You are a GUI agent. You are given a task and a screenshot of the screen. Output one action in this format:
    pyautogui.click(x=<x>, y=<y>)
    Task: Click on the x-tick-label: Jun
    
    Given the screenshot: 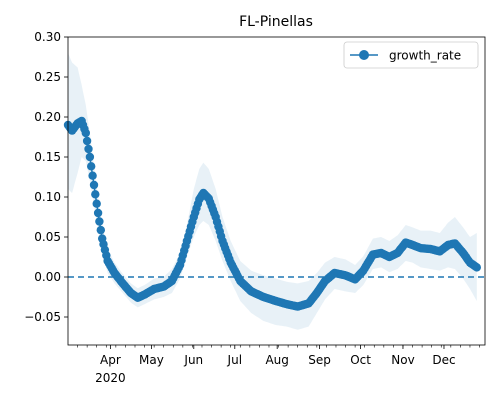 What is the action you would take?
    pyautogui.click(x=193, y=360)
    